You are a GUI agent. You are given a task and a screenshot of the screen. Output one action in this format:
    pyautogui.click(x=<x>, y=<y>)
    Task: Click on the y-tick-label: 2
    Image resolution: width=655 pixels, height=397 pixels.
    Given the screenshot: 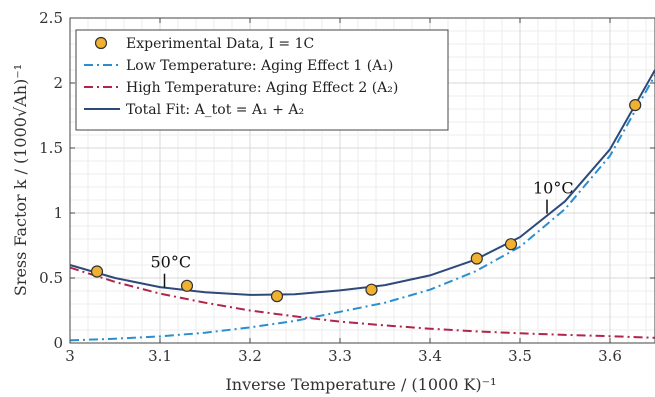 What is the action you would take?
    pyautogui.click(x=58, y=83)
    